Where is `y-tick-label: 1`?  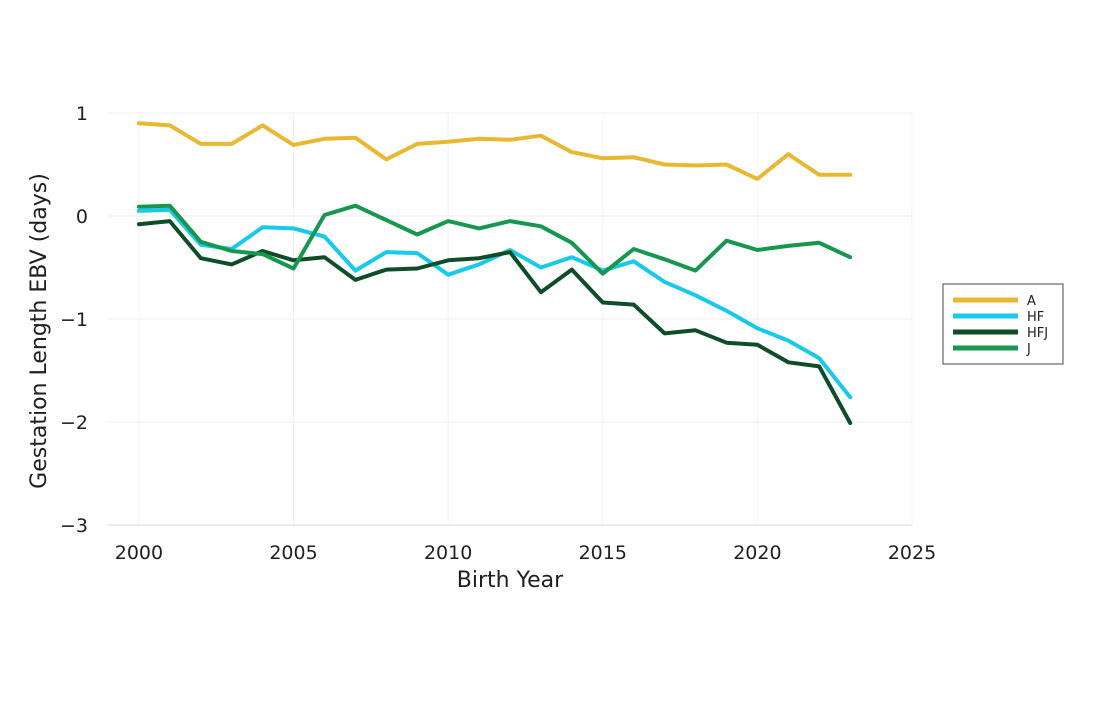
y-tick-label: 1 is located at coordinates (82, 114).